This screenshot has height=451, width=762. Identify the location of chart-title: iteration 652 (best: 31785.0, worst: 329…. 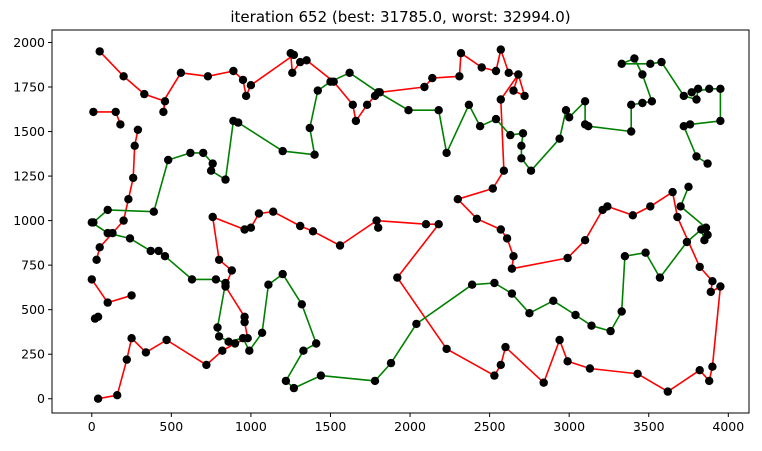
(400, 17).